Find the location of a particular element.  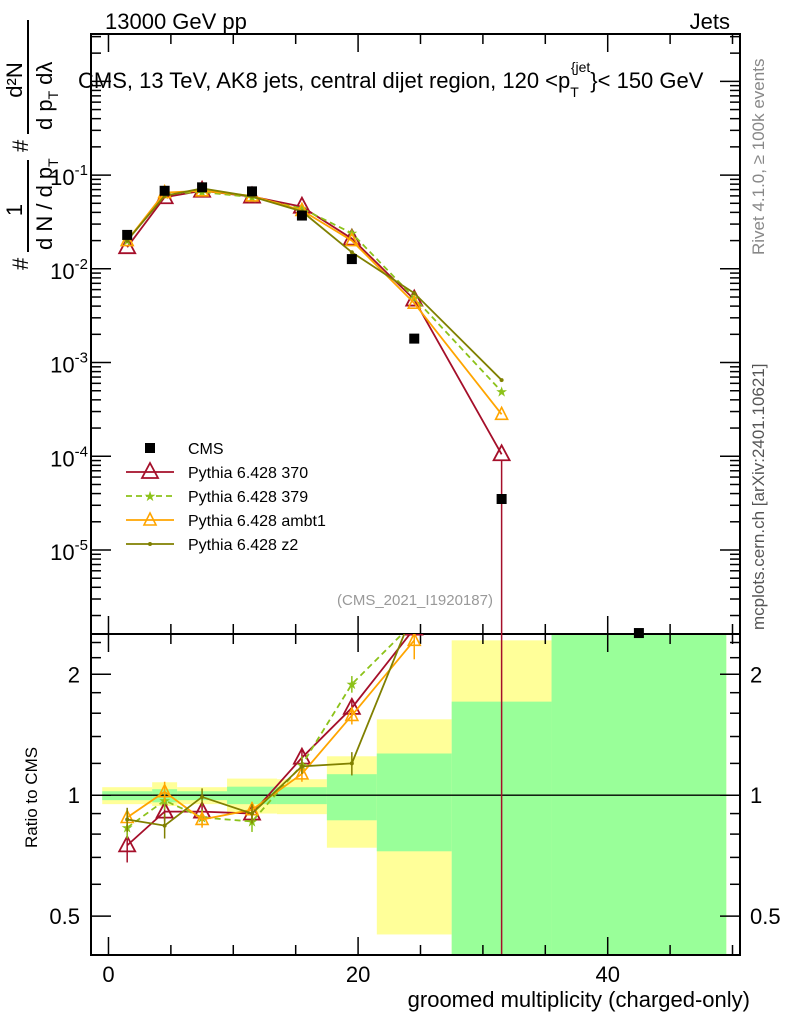

ylabel-hash2: # is located at coordinates (20, 145).